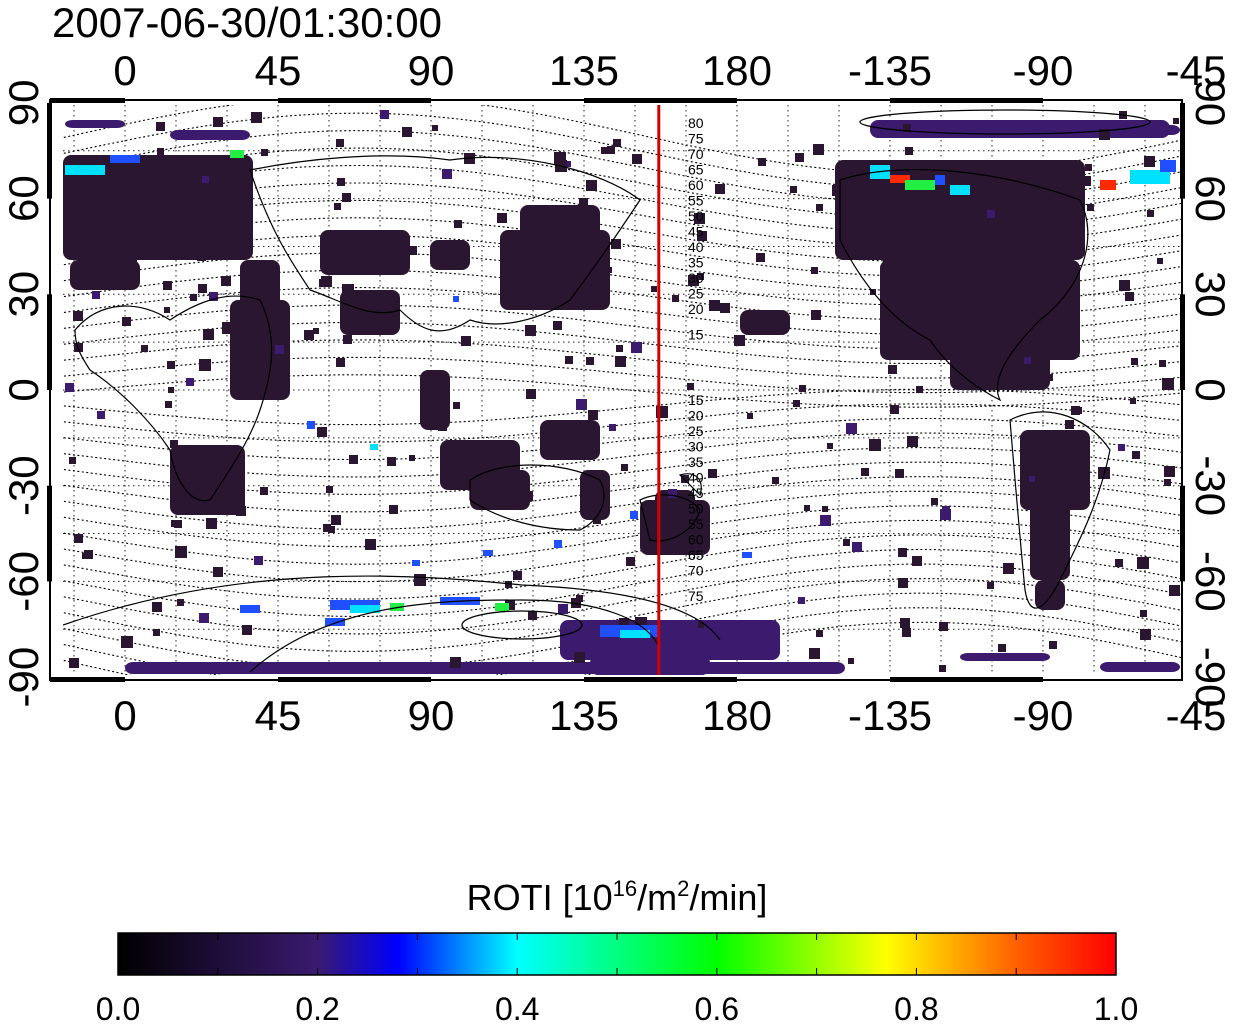 Image resolution: width=1240 pixels, height=1024 pixels. I want to click on lon-tick-label-bottom: 180, so click(737, 715).